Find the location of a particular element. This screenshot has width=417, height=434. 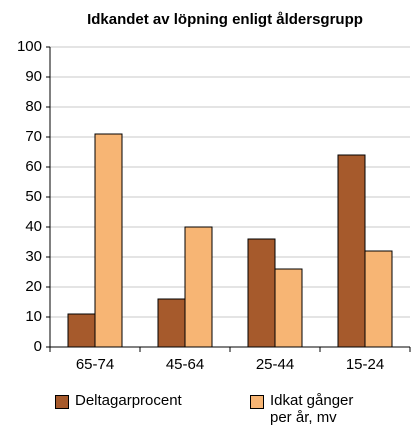

y-tick-label: 90 is located at coordinates (33, 76).